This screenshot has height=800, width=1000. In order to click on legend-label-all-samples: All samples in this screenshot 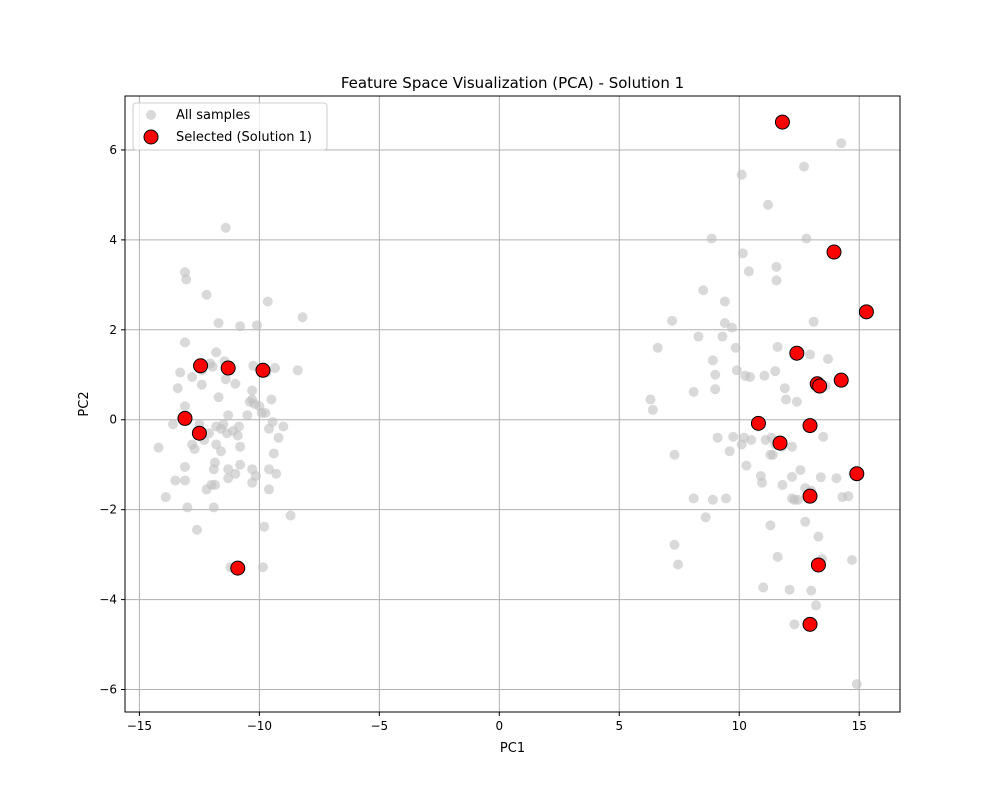, I will do `click(213, 115)`.